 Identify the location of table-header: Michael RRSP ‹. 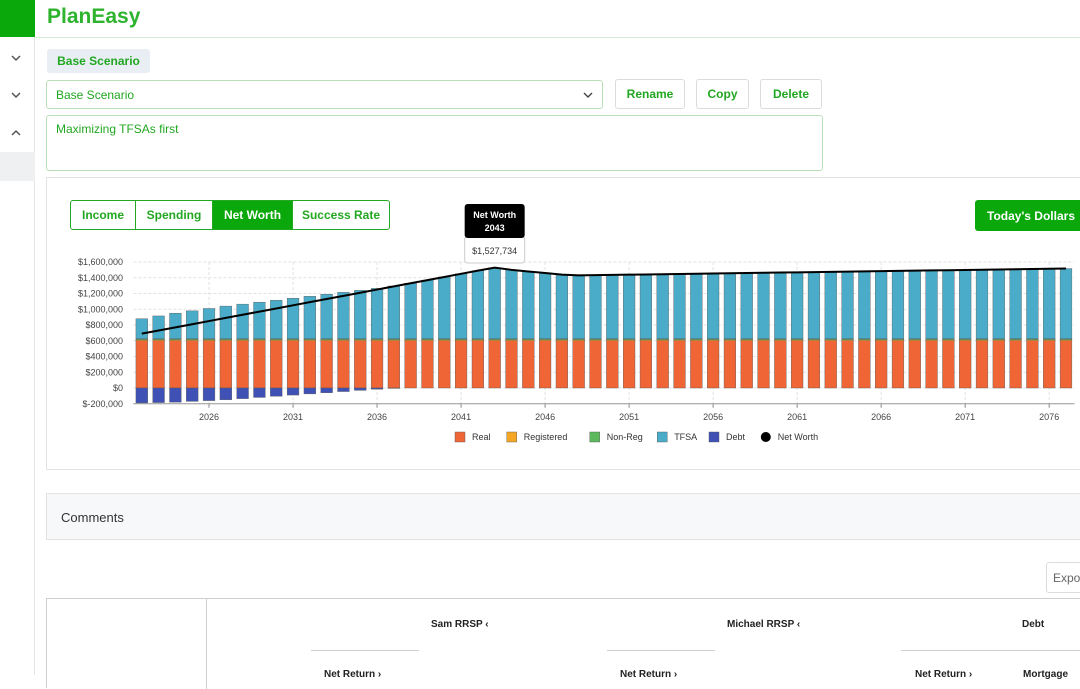
(763, 624).